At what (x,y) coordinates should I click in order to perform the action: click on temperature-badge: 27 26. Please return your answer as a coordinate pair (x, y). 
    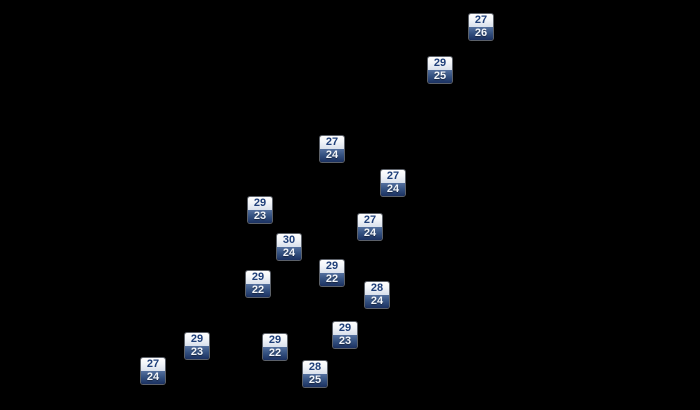
    Looking at the image, I should click on (481, 27).